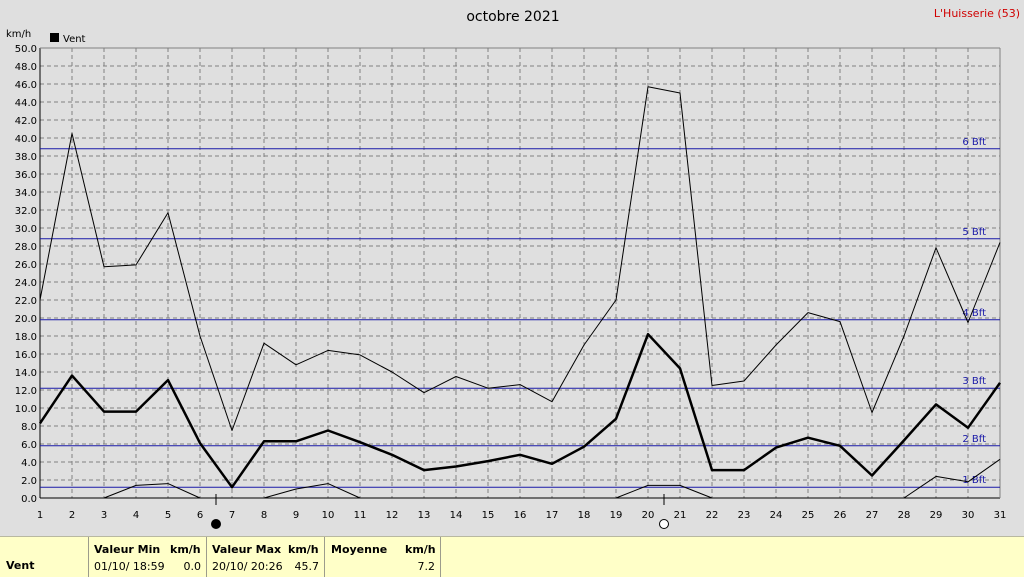 The width and height of the screenshot is (1024, 577). What do you see at coordinates (456, 515) in the screenshot?
I see `x-tick-label: 14` at bounding box center [456, 515].